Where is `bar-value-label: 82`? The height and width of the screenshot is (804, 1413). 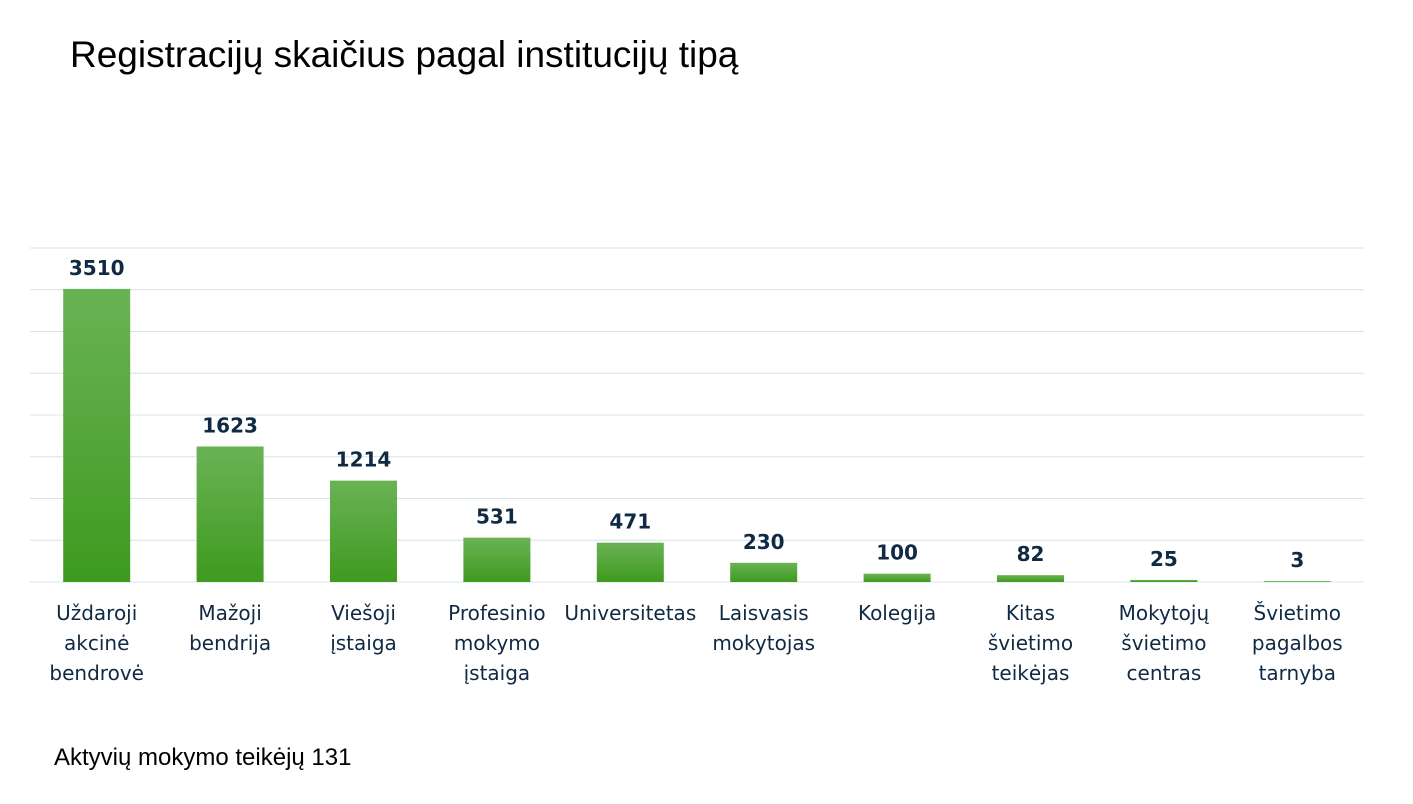
bar-value-label: 82 is located at coordinates (1031, 554).